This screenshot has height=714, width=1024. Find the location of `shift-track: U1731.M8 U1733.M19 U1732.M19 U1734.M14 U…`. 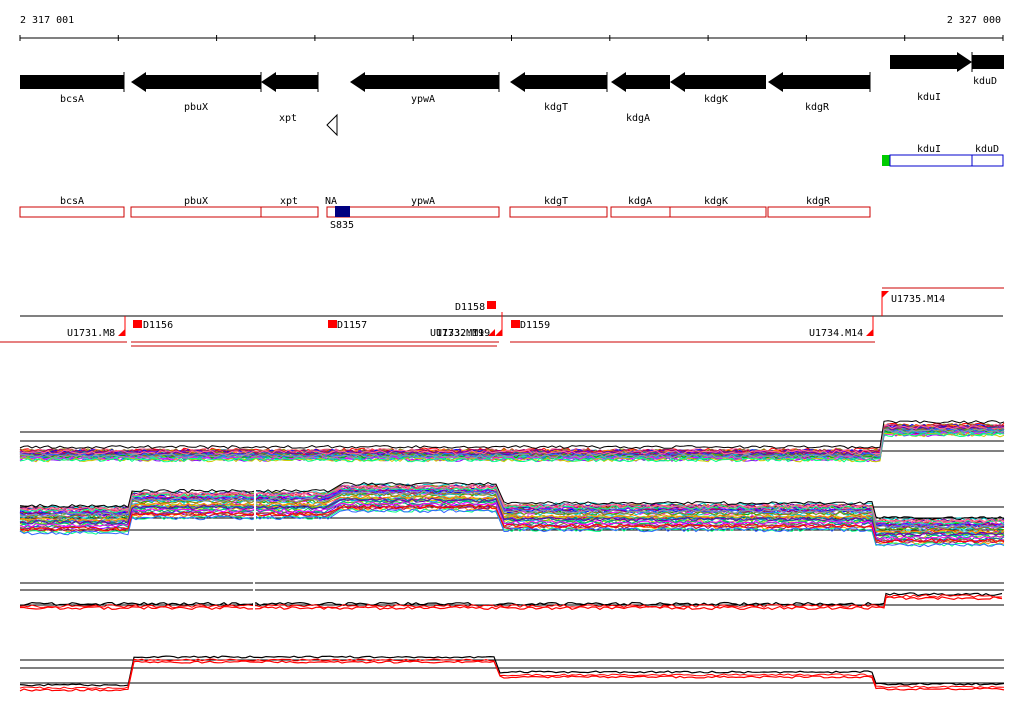

shift-track: U1731.M8 U1733.M19 U1732.M19 U1734.M14 U… is located at coordinates (502, 317).